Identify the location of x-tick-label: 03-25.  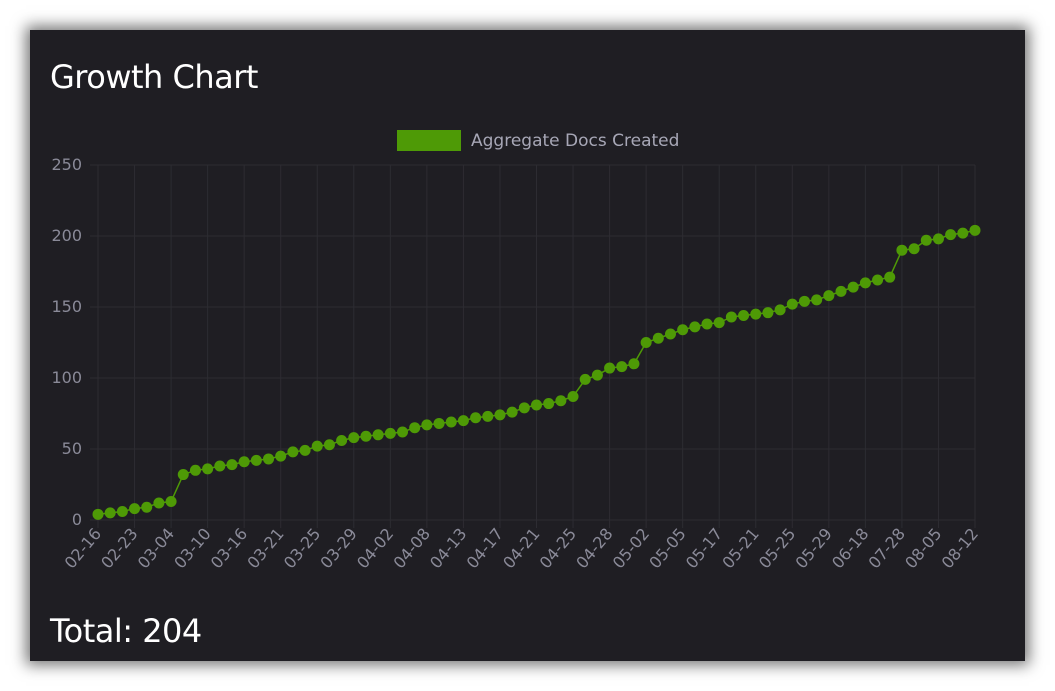
(302, 548).